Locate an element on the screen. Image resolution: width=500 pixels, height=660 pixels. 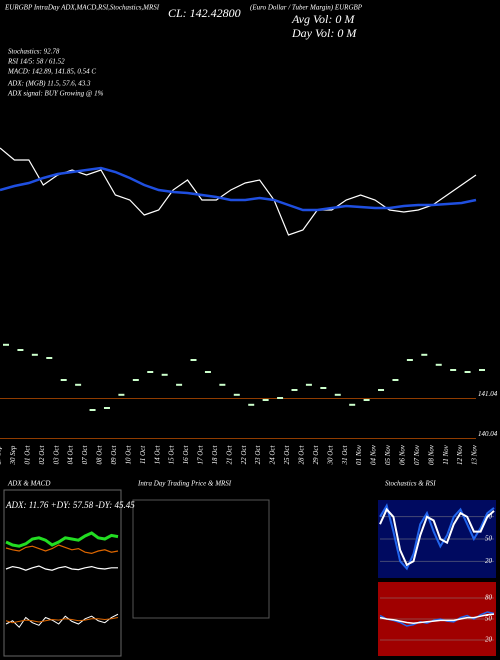
adx-signal: ADX signal: BUY Growing @ 1% is located at coordinates (55, 94).